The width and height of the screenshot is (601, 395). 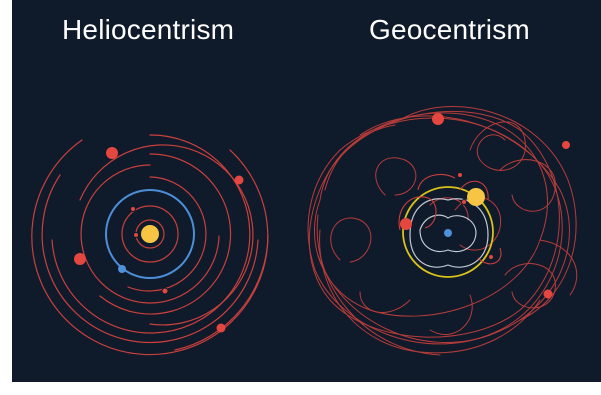 I want to click on heliocentrism-title: Heliocentrism, so click(x=148, y=29).